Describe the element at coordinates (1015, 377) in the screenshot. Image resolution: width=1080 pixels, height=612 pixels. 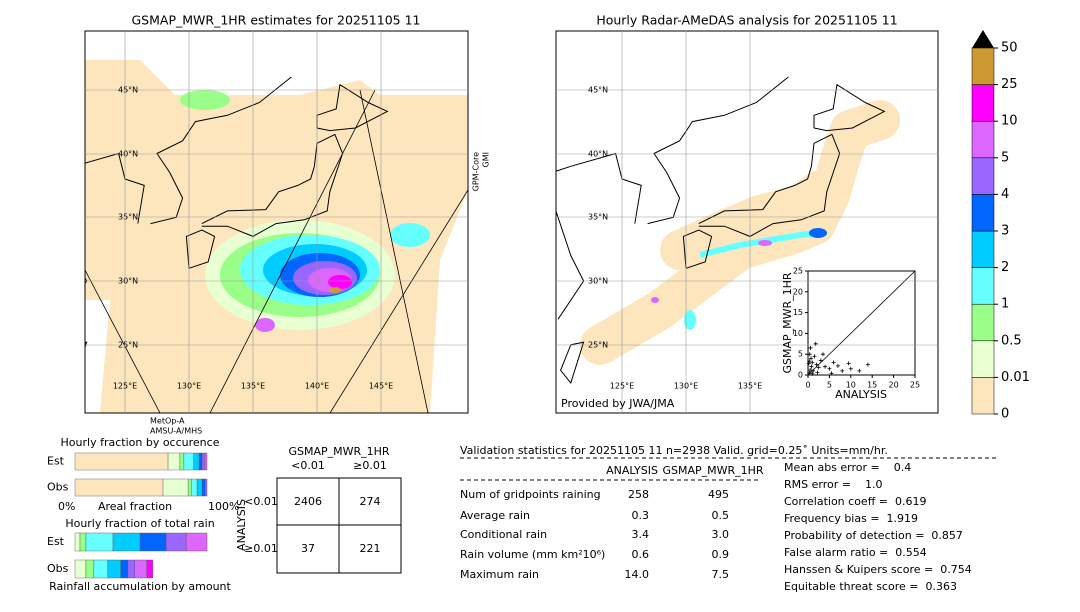
I see `colorbar-label: 0.01` at that location.